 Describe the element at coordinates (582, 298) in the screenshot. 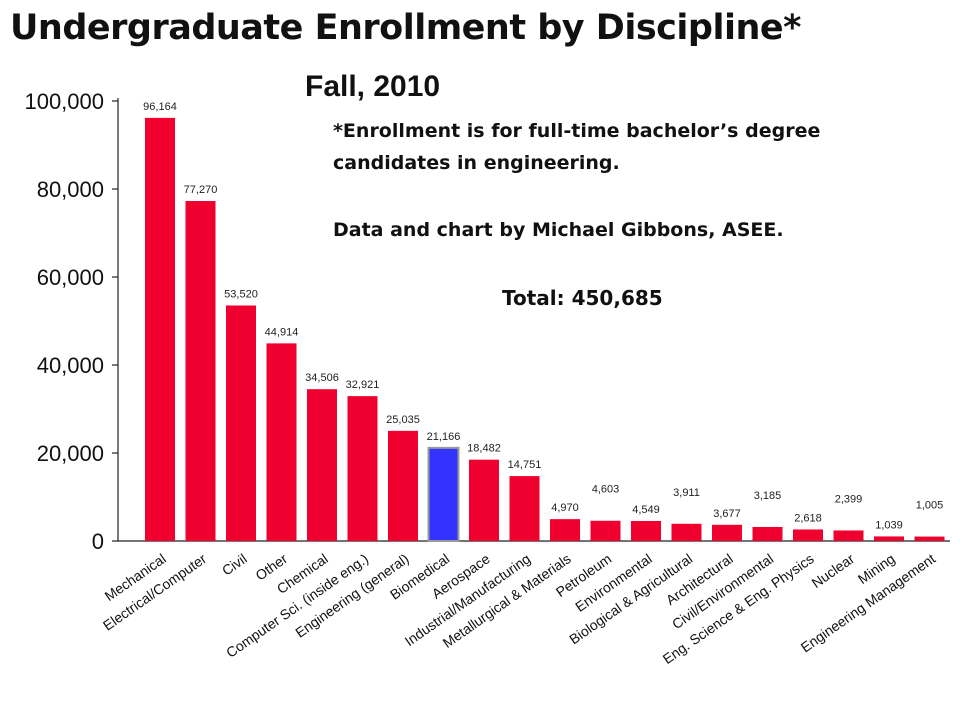

I see `total-note: Total: 450,685` at that location.